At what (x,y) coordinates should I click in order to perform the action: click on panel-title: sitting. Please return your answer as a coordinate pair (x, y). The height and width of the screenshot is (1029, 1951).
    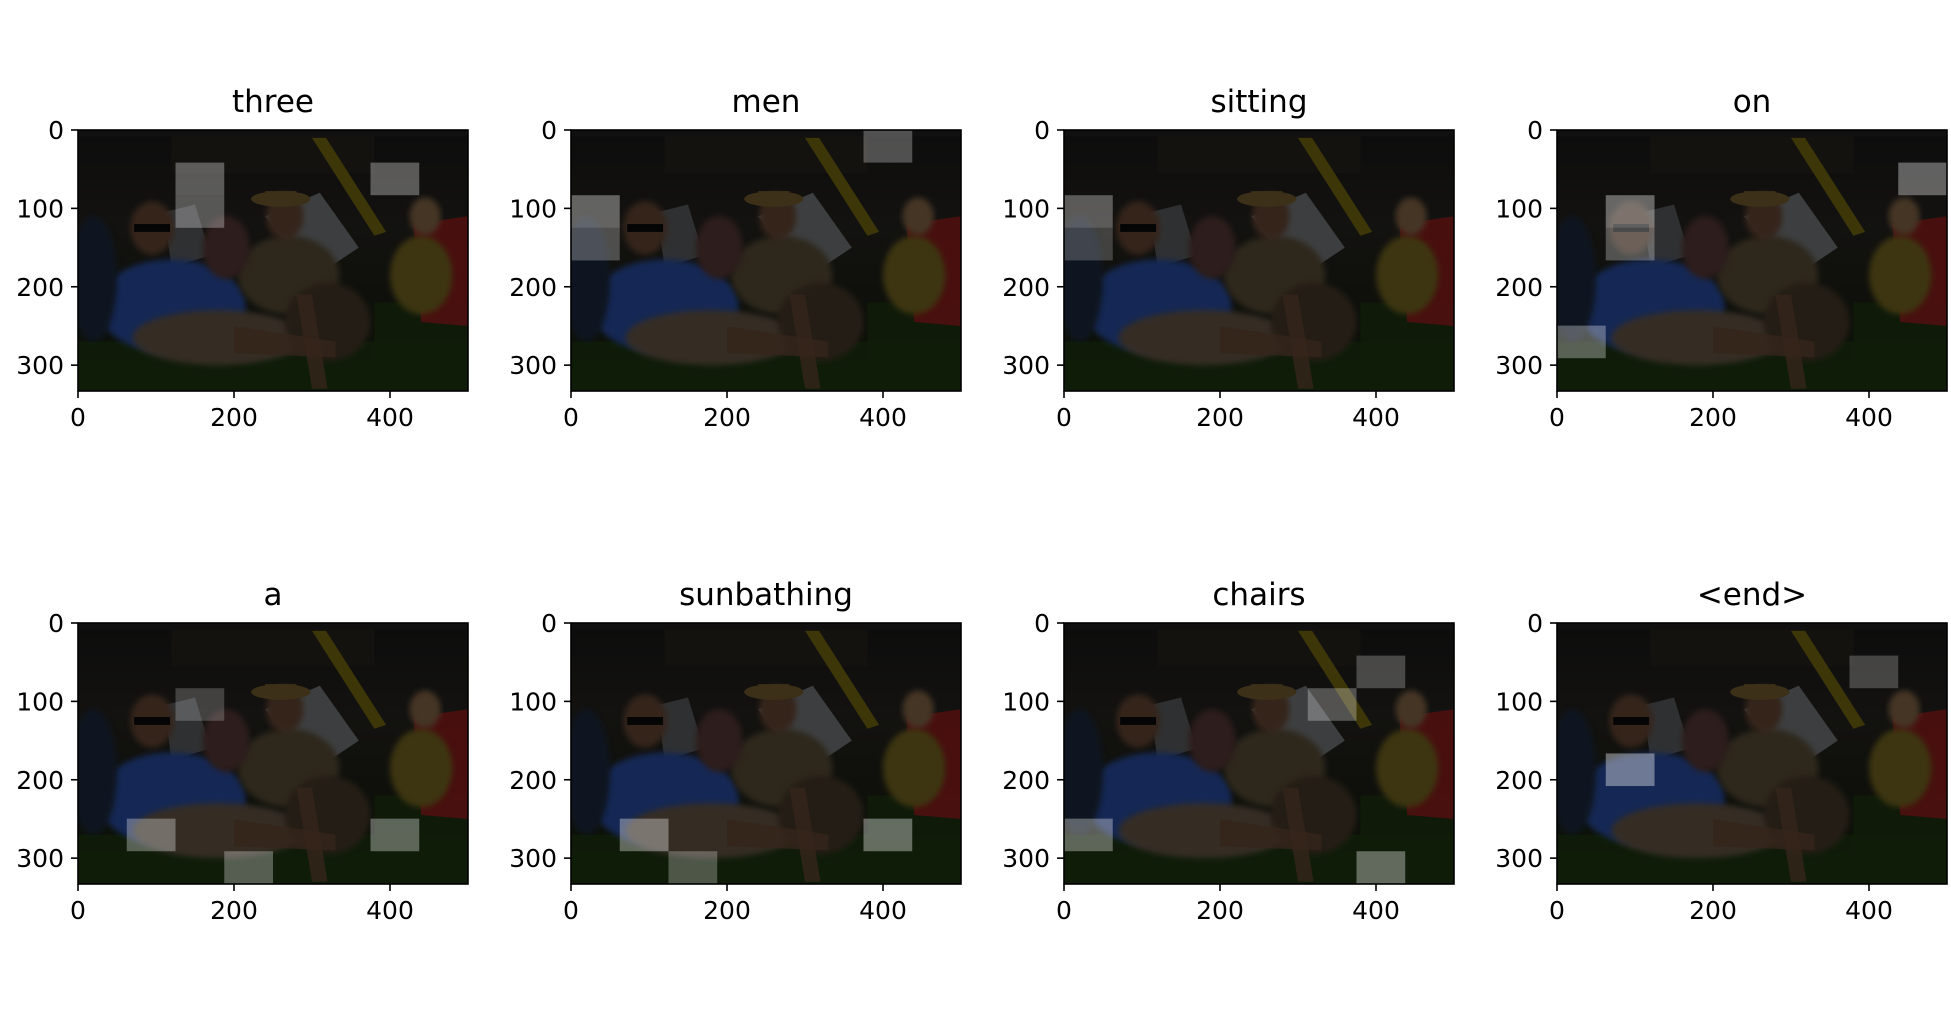
    Looking at the image, I should click on (1258, 102).